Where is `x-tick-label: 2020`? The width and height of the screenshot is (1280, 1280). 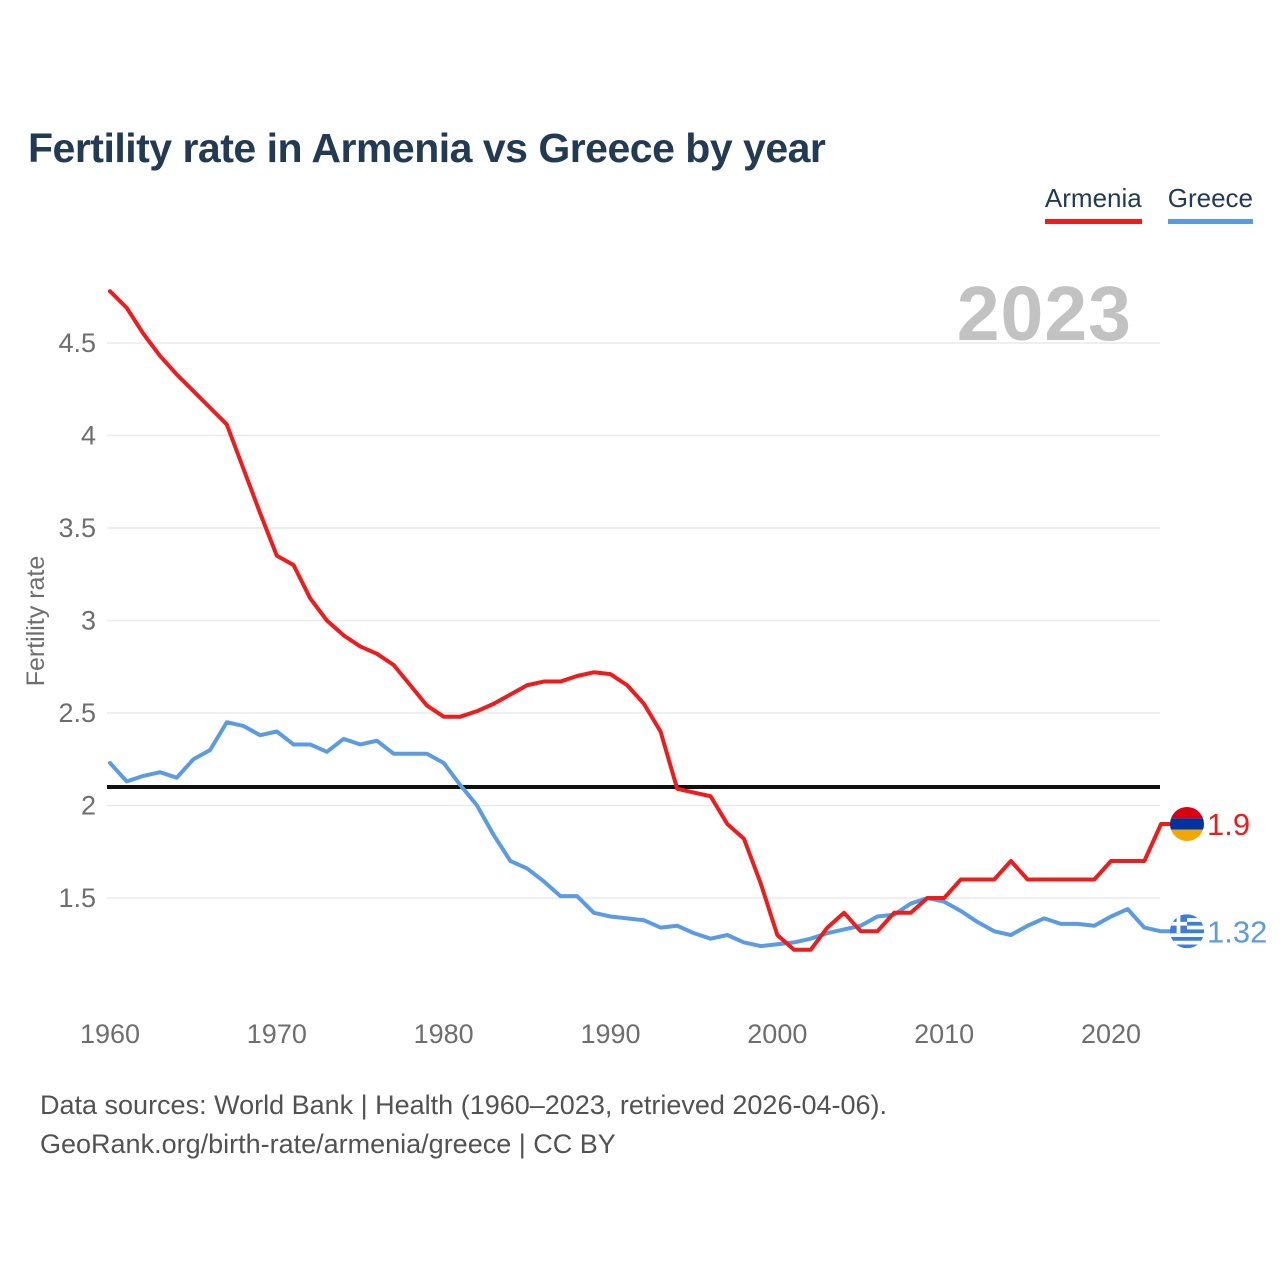 x-tick-label: 2020 is located at coordinates (1111, 1034).